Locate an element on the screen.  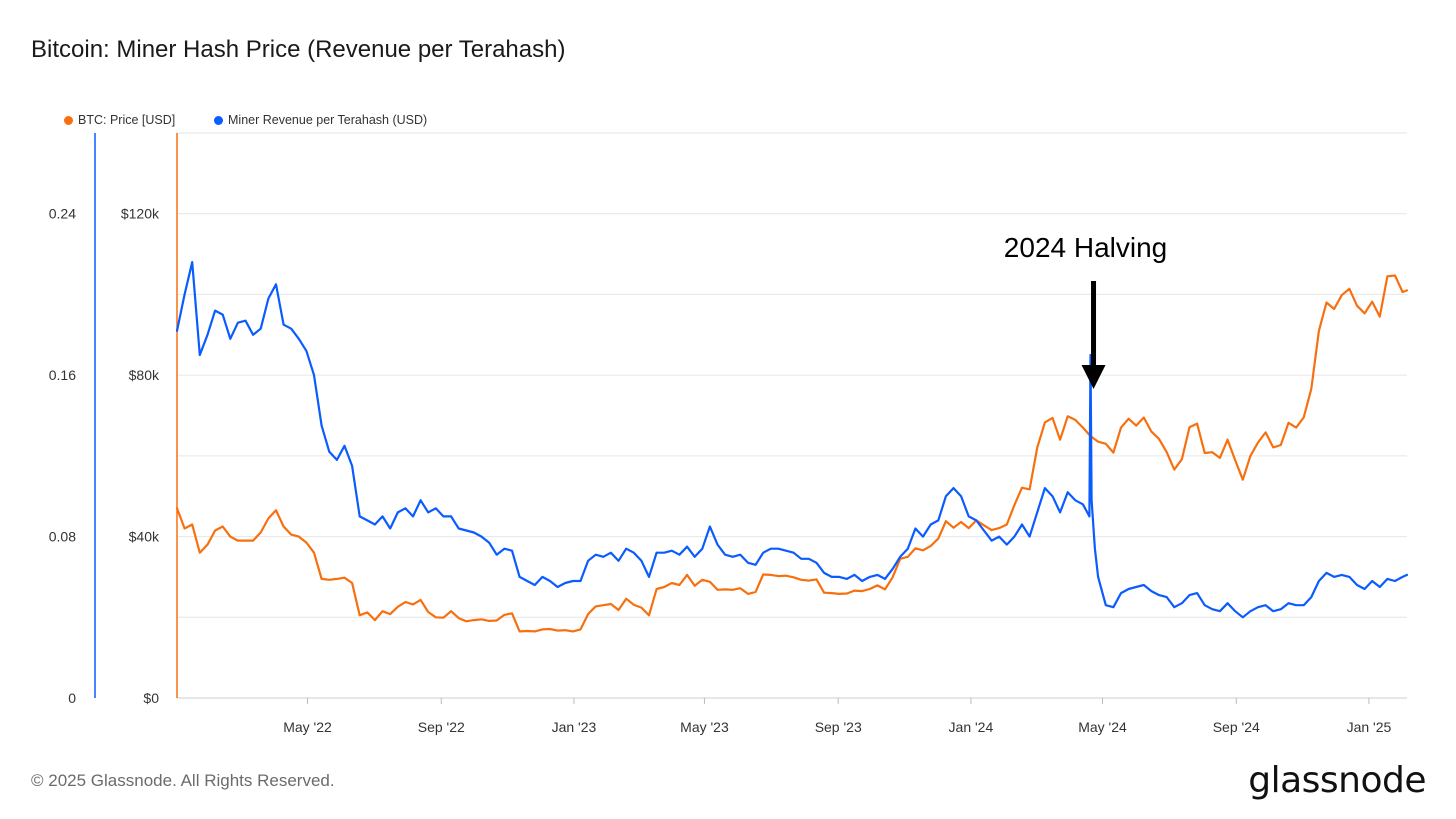
legend-item-hashprice: Miner Revenue per Terahash (USD) is located at coordinates (320, 120).